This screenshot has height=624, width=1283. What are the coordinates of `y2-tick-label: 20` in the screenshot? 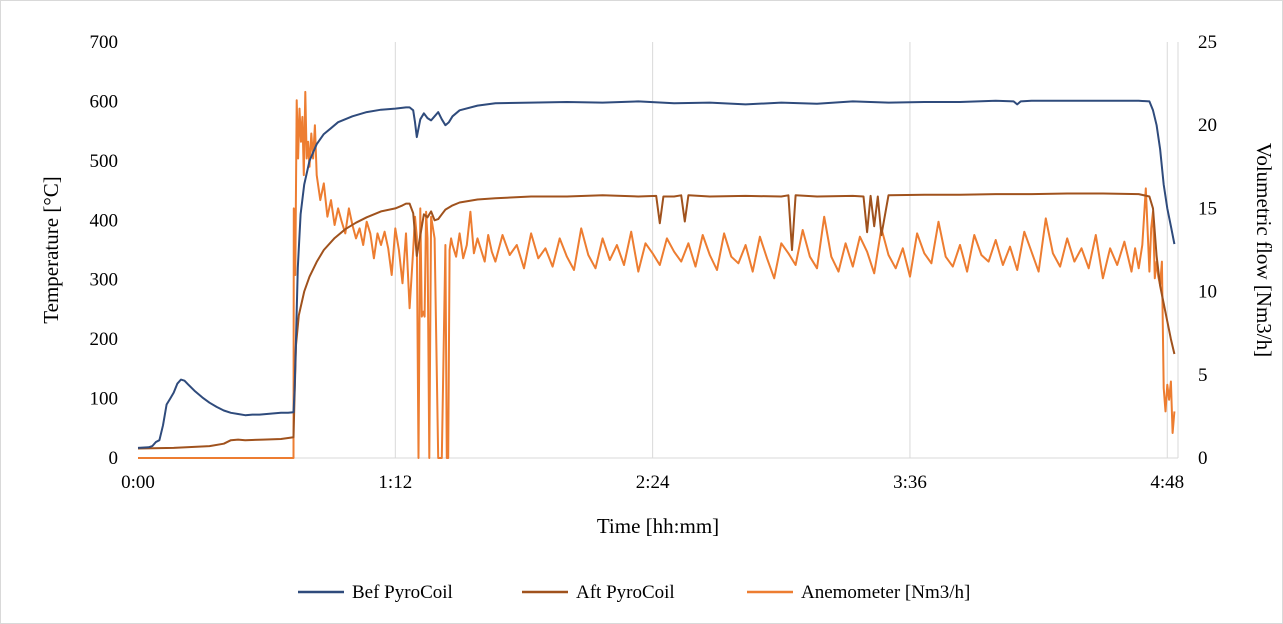 It's located at (1207, 125).